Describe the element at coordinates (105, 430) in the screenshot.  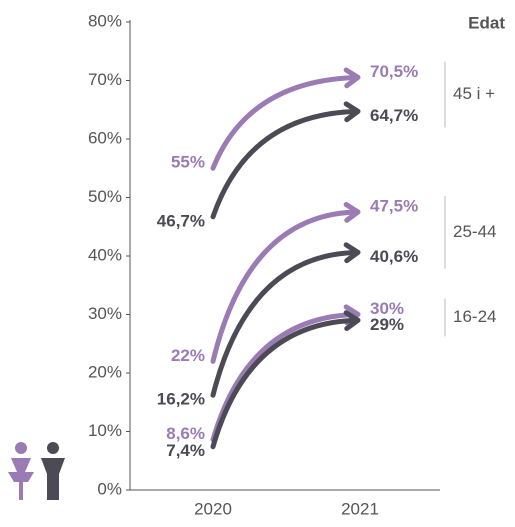
I see `y-tick-label: 10%` at that location.